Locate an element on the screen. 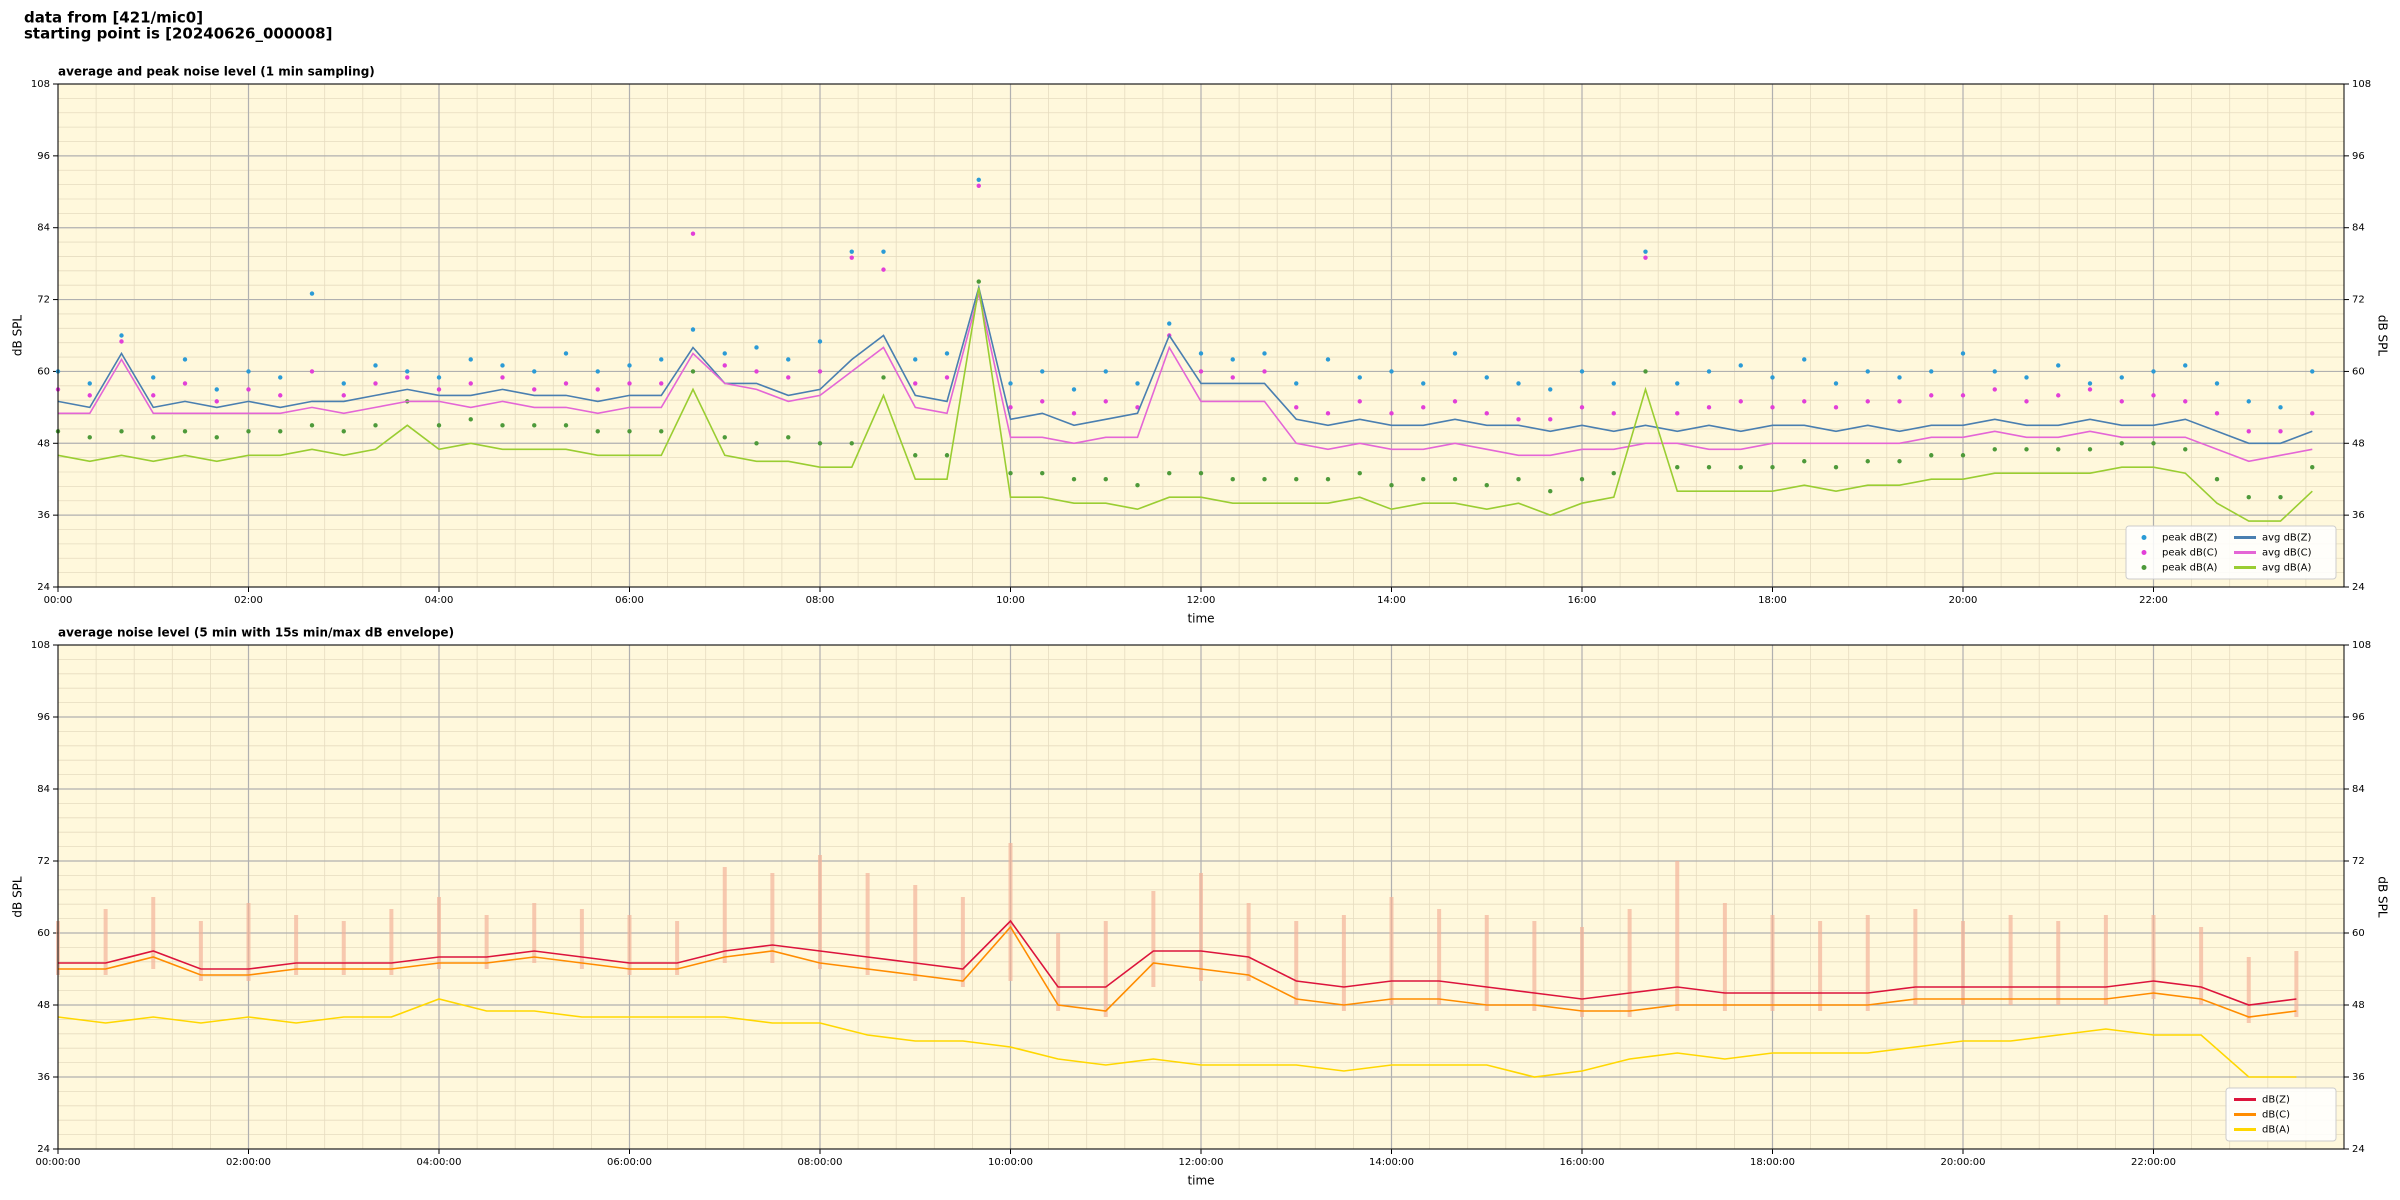 The height and width of the screenshot is (1200, 2400). legend-label: dB(Z) is located at coordinates (2276, 1100).